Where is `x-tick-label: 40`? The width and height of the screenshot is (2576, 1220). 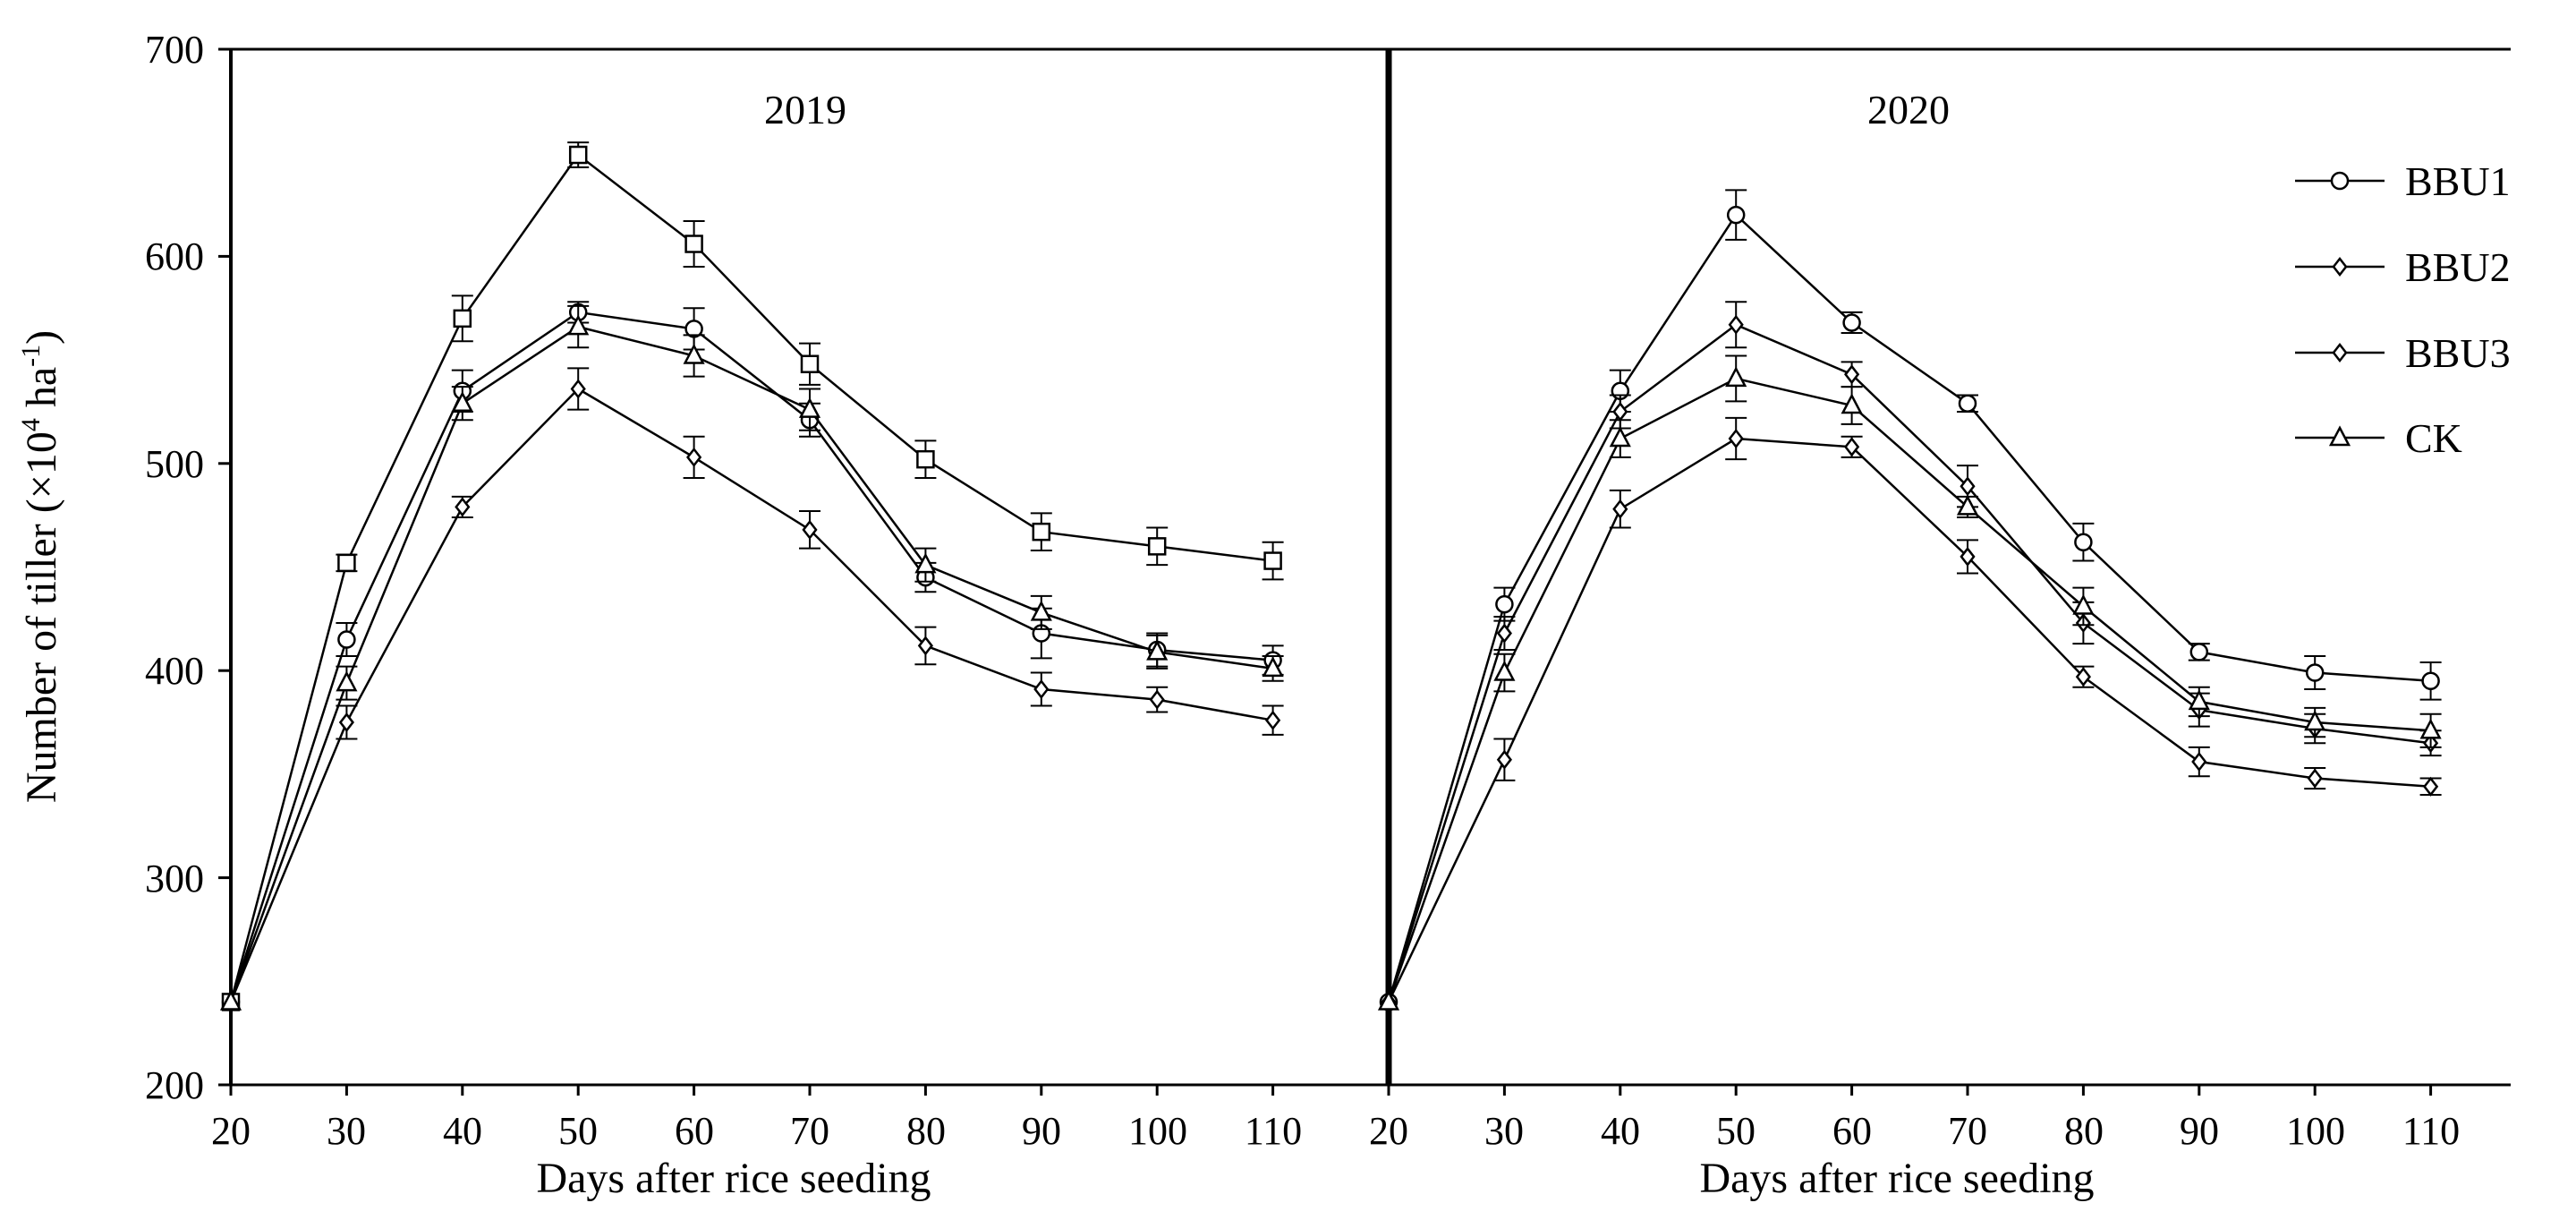
x-tick-label: 40 is located at coordinates (1620, 1131).